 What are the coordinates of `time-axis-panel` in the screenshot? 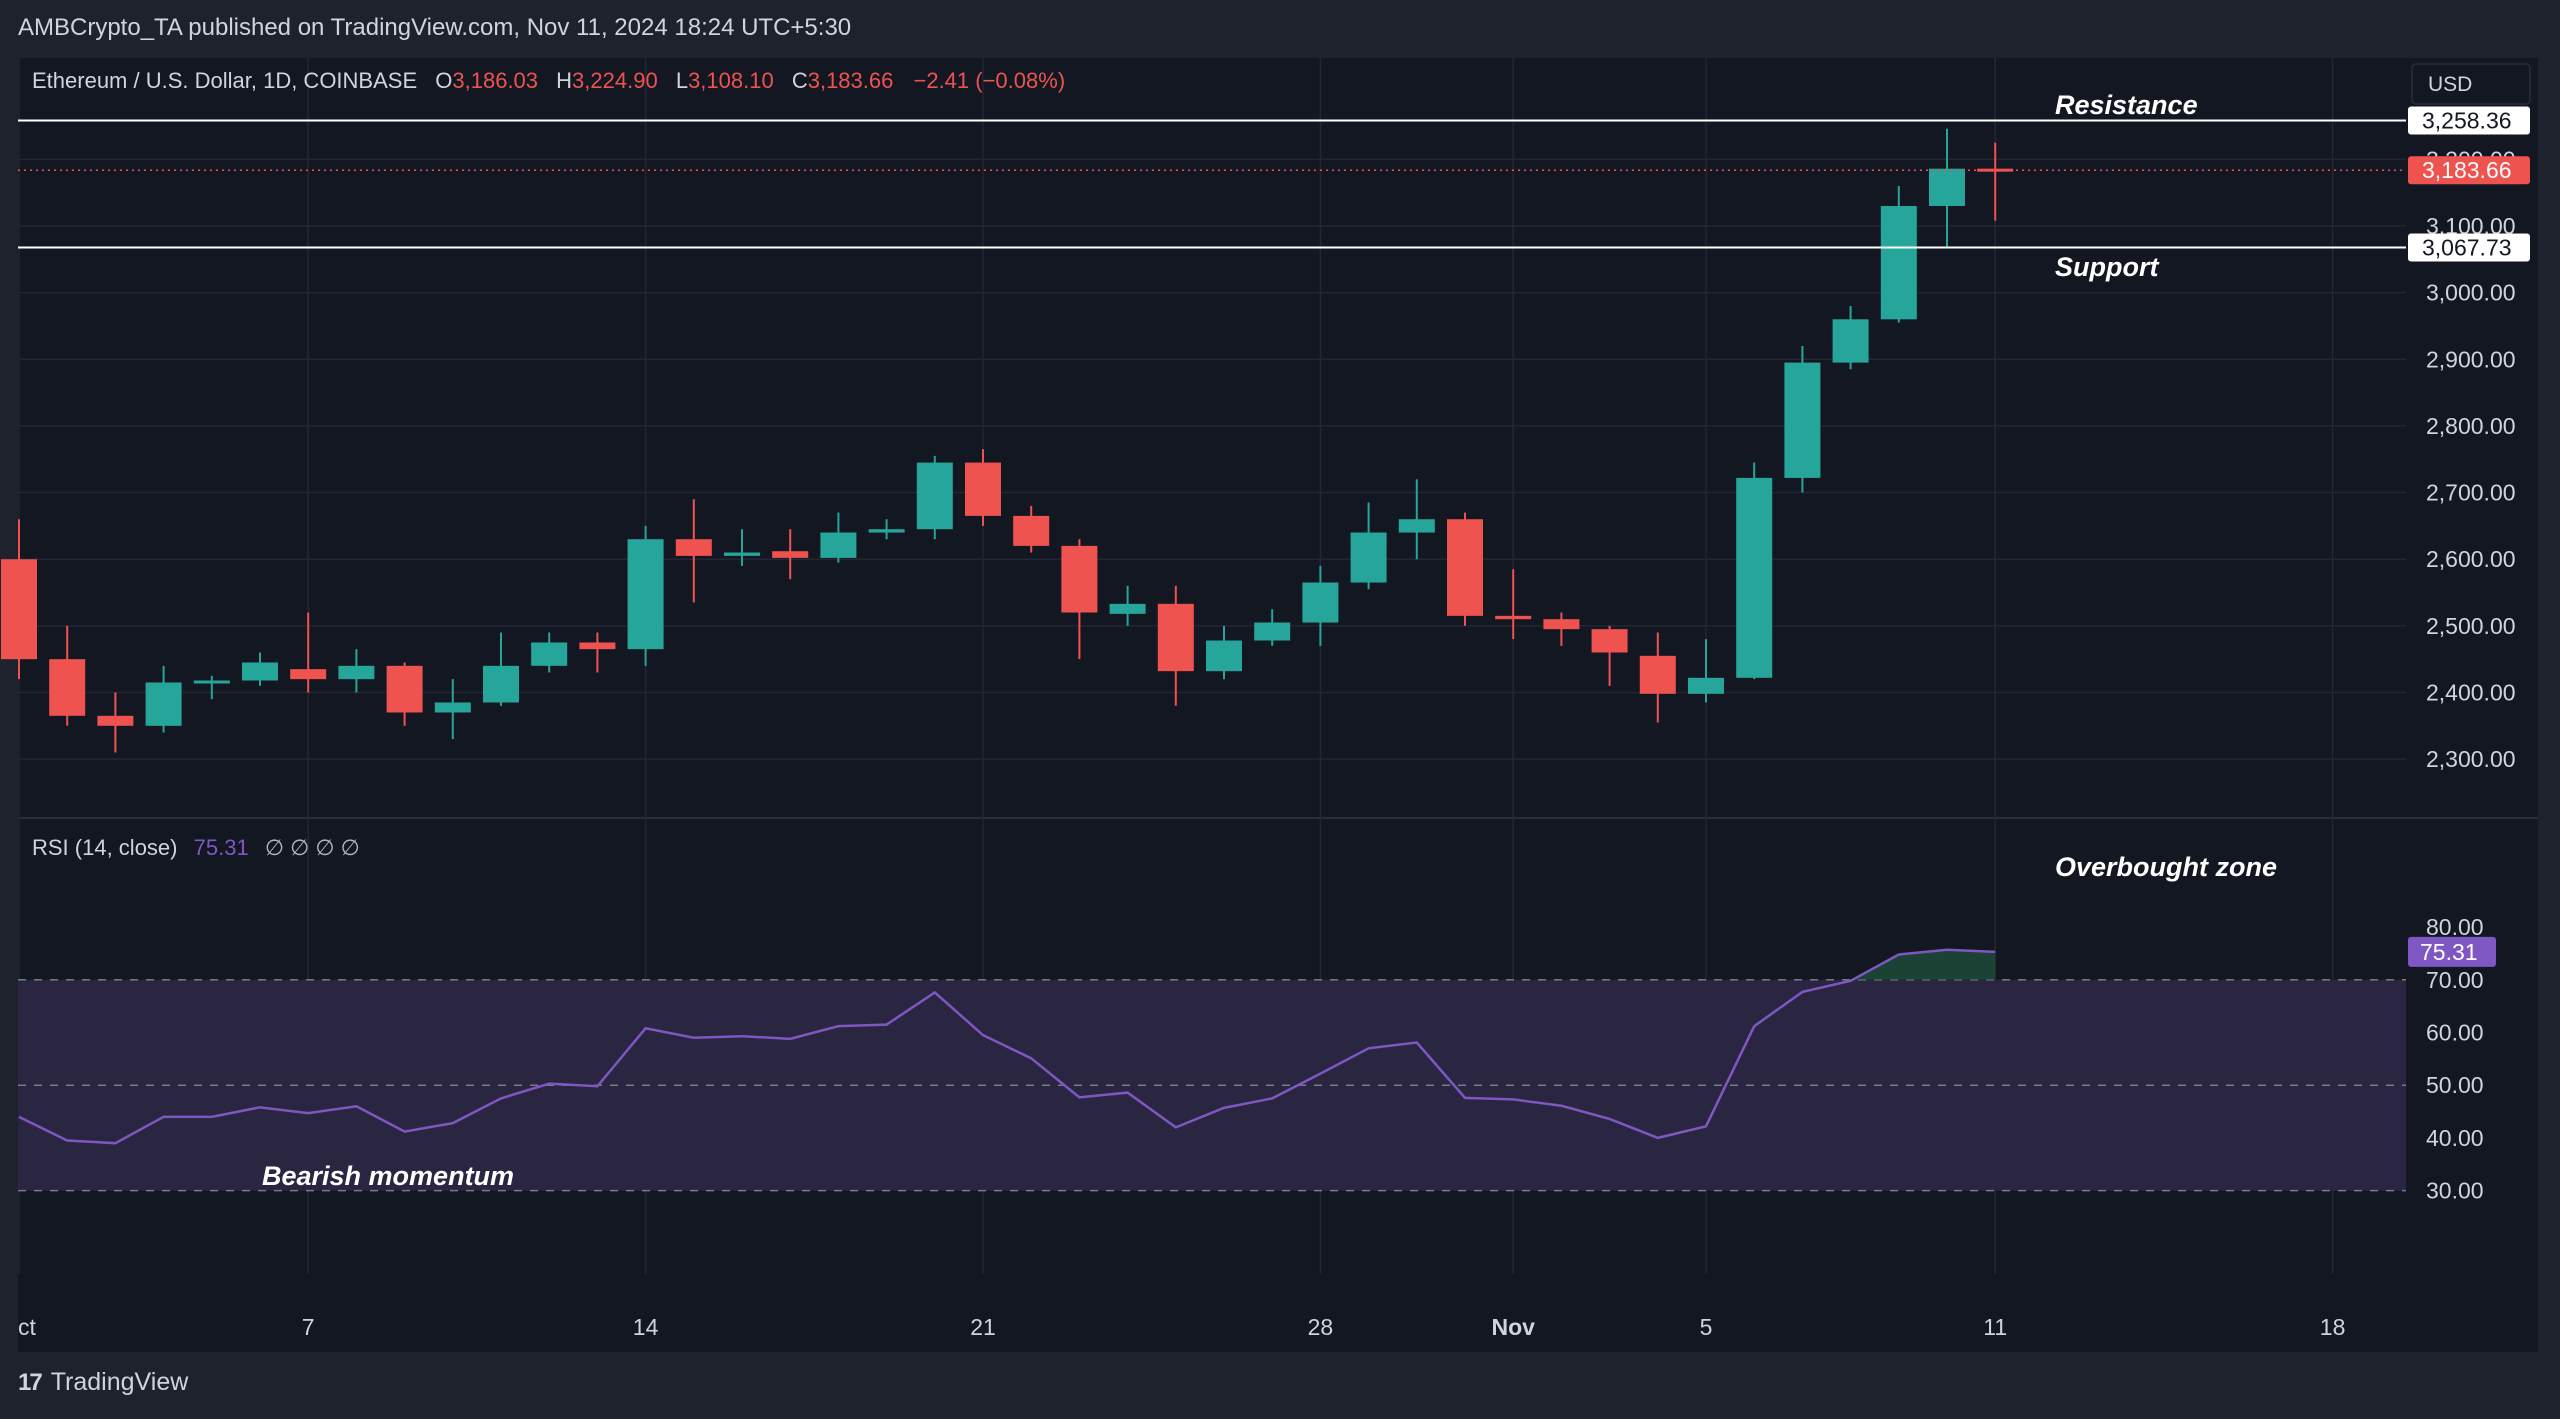 It's located at (1278, 1313).